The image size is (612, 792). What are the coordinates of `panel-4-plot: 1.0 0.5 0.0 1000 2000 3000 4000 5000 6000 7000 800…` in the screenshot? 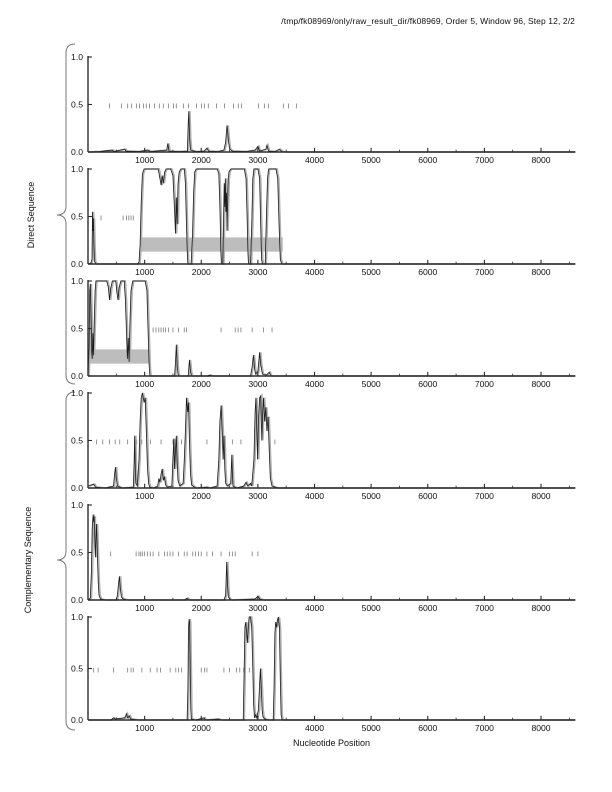 It's located at (324, 444).